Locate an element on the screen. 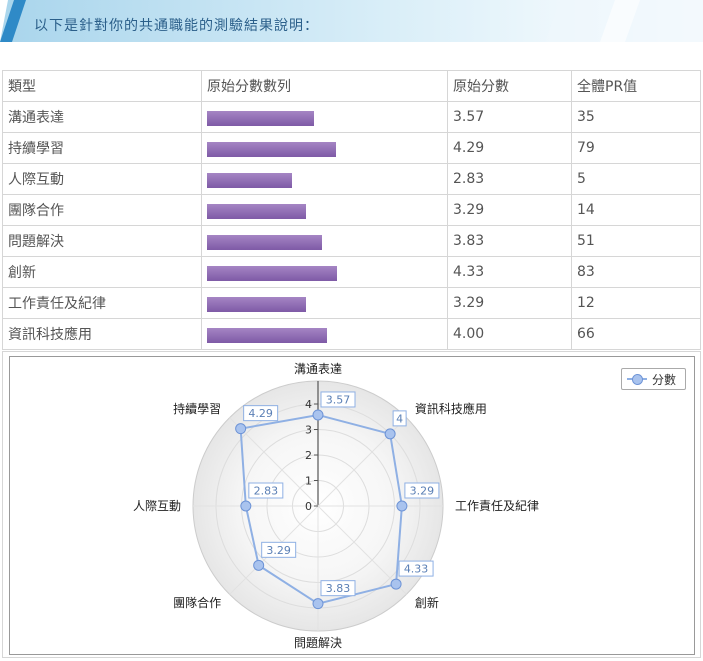  chart-legend: 分數 is located at coordinates (653, 379).